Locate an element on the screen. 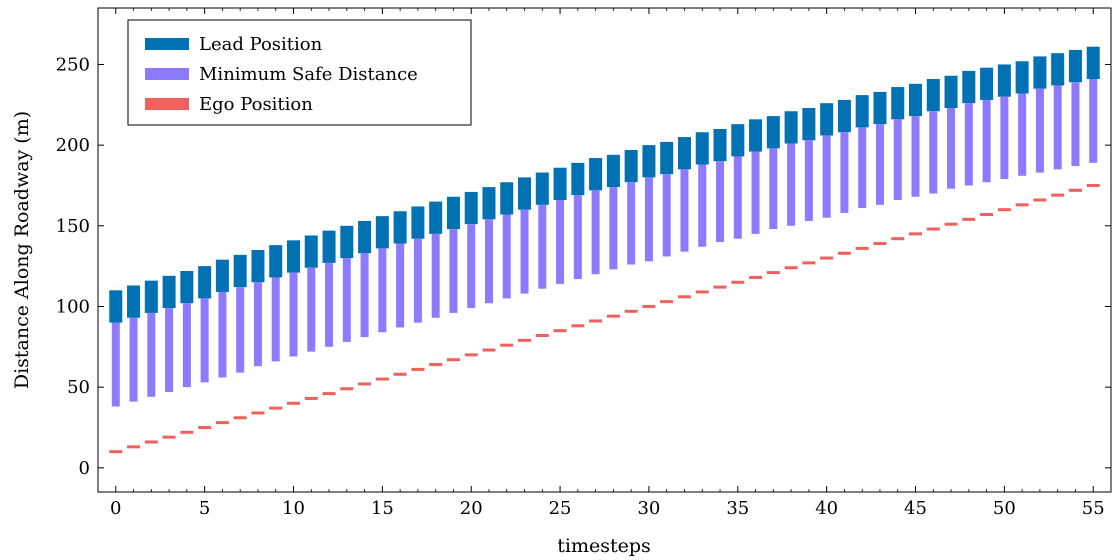  y-tick-label: 200 is located at coordinates (73, 145).